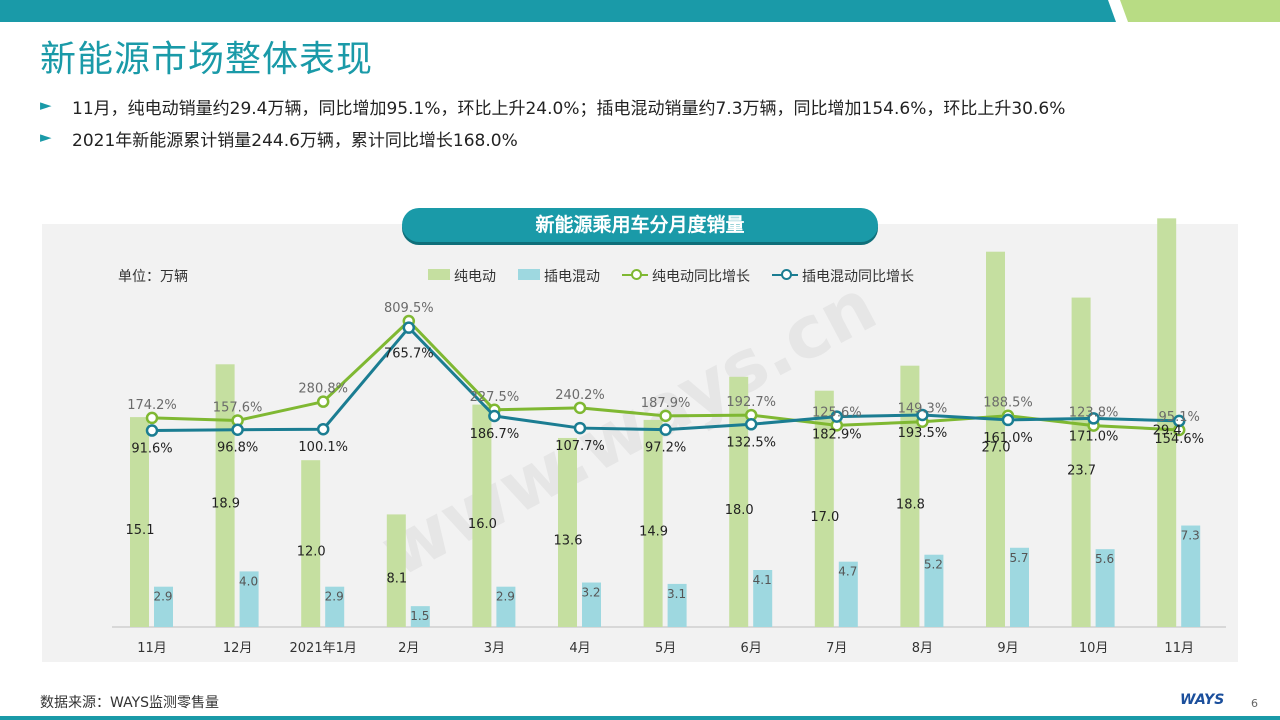 Image resolution: width=1280 pixels, height=720 pixels. Describe the element at coordinates (323, 389) in the screenshot. I see `line-pure-ev-yoy-label: 280.8%` at that location.